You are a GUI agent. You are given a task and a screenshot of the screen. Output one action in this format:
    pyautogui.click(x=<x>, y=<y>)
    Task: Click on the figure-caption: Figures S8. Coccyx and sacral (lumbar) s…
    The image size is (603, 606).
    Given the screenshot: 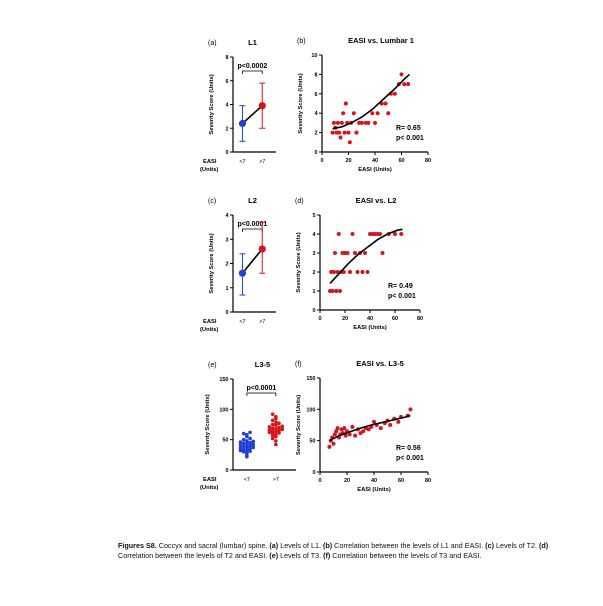 What is the action you would take?
    pyautogui.click(x=333, y=550)
    